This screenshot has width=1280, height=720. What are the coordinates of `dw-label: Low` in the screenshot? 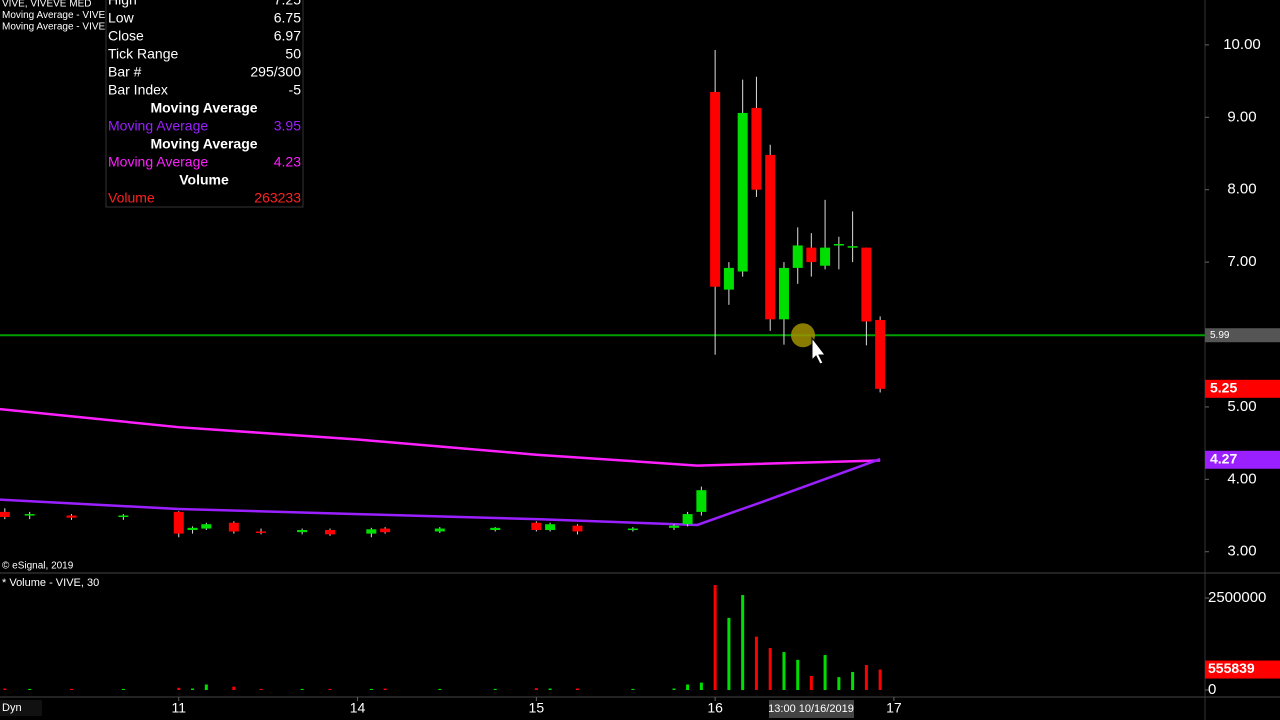 It's located at (121, 18).